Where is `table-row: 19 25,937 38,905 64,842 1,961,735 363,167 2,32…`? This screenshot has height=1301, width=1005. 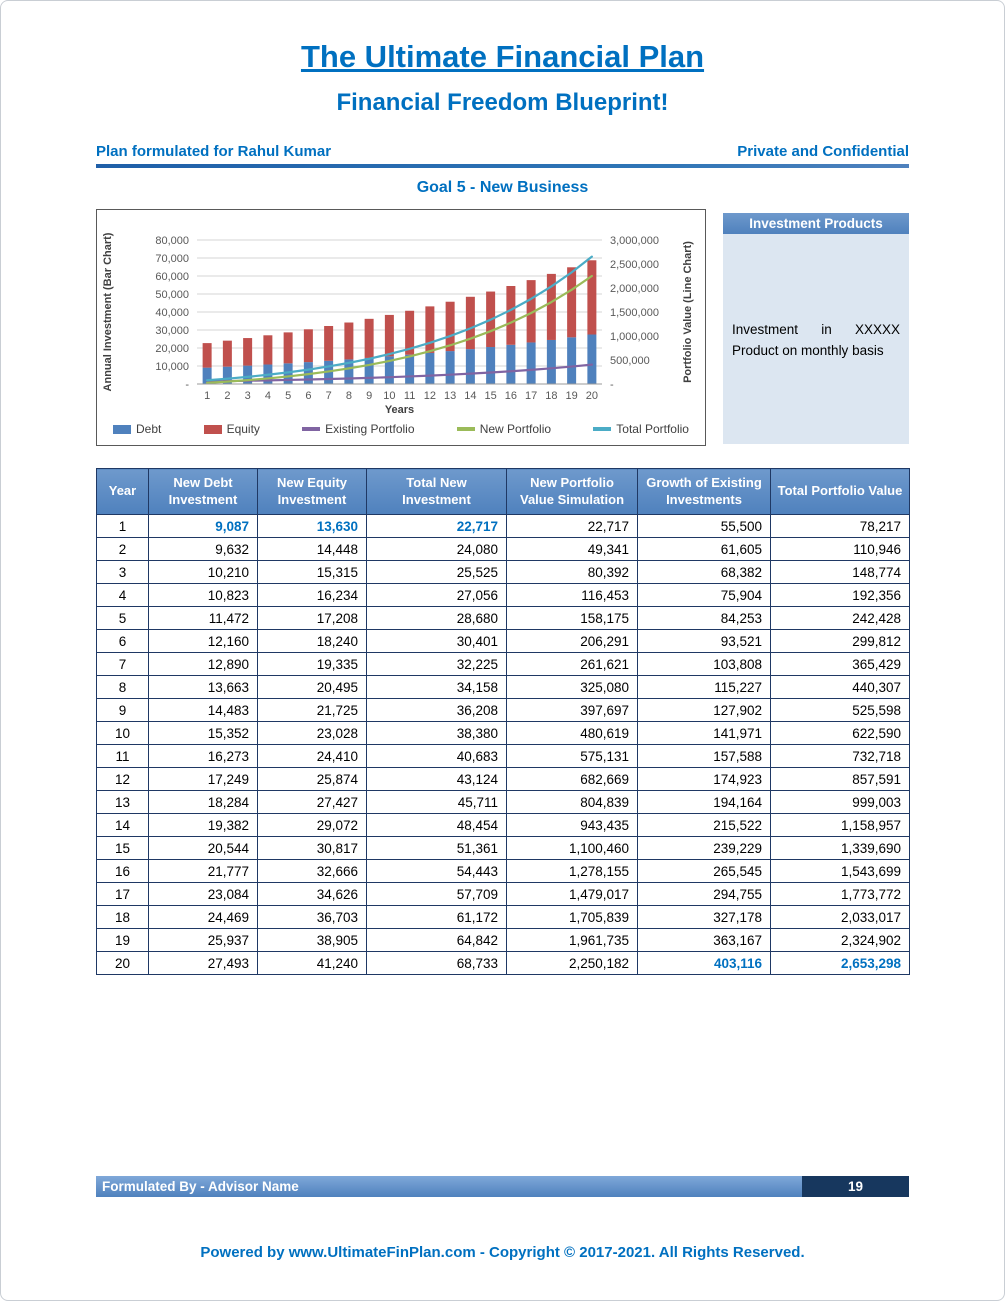 table-row: 19 25,937 38,905 64,842 1,961,735 363,167 2,32… is located at coordinates (503, 940).